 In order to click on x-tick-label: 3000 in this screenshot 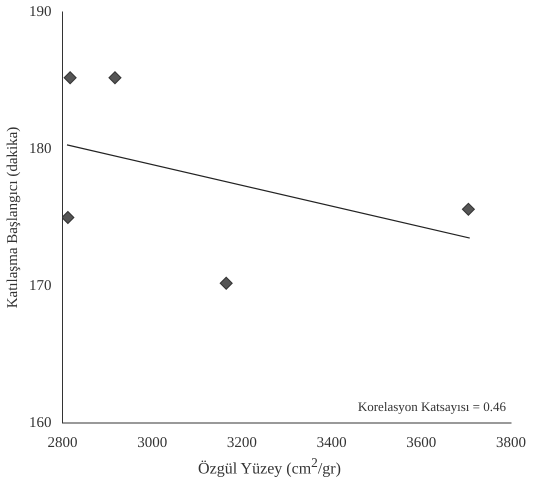, I will do `click(152, 442)`.